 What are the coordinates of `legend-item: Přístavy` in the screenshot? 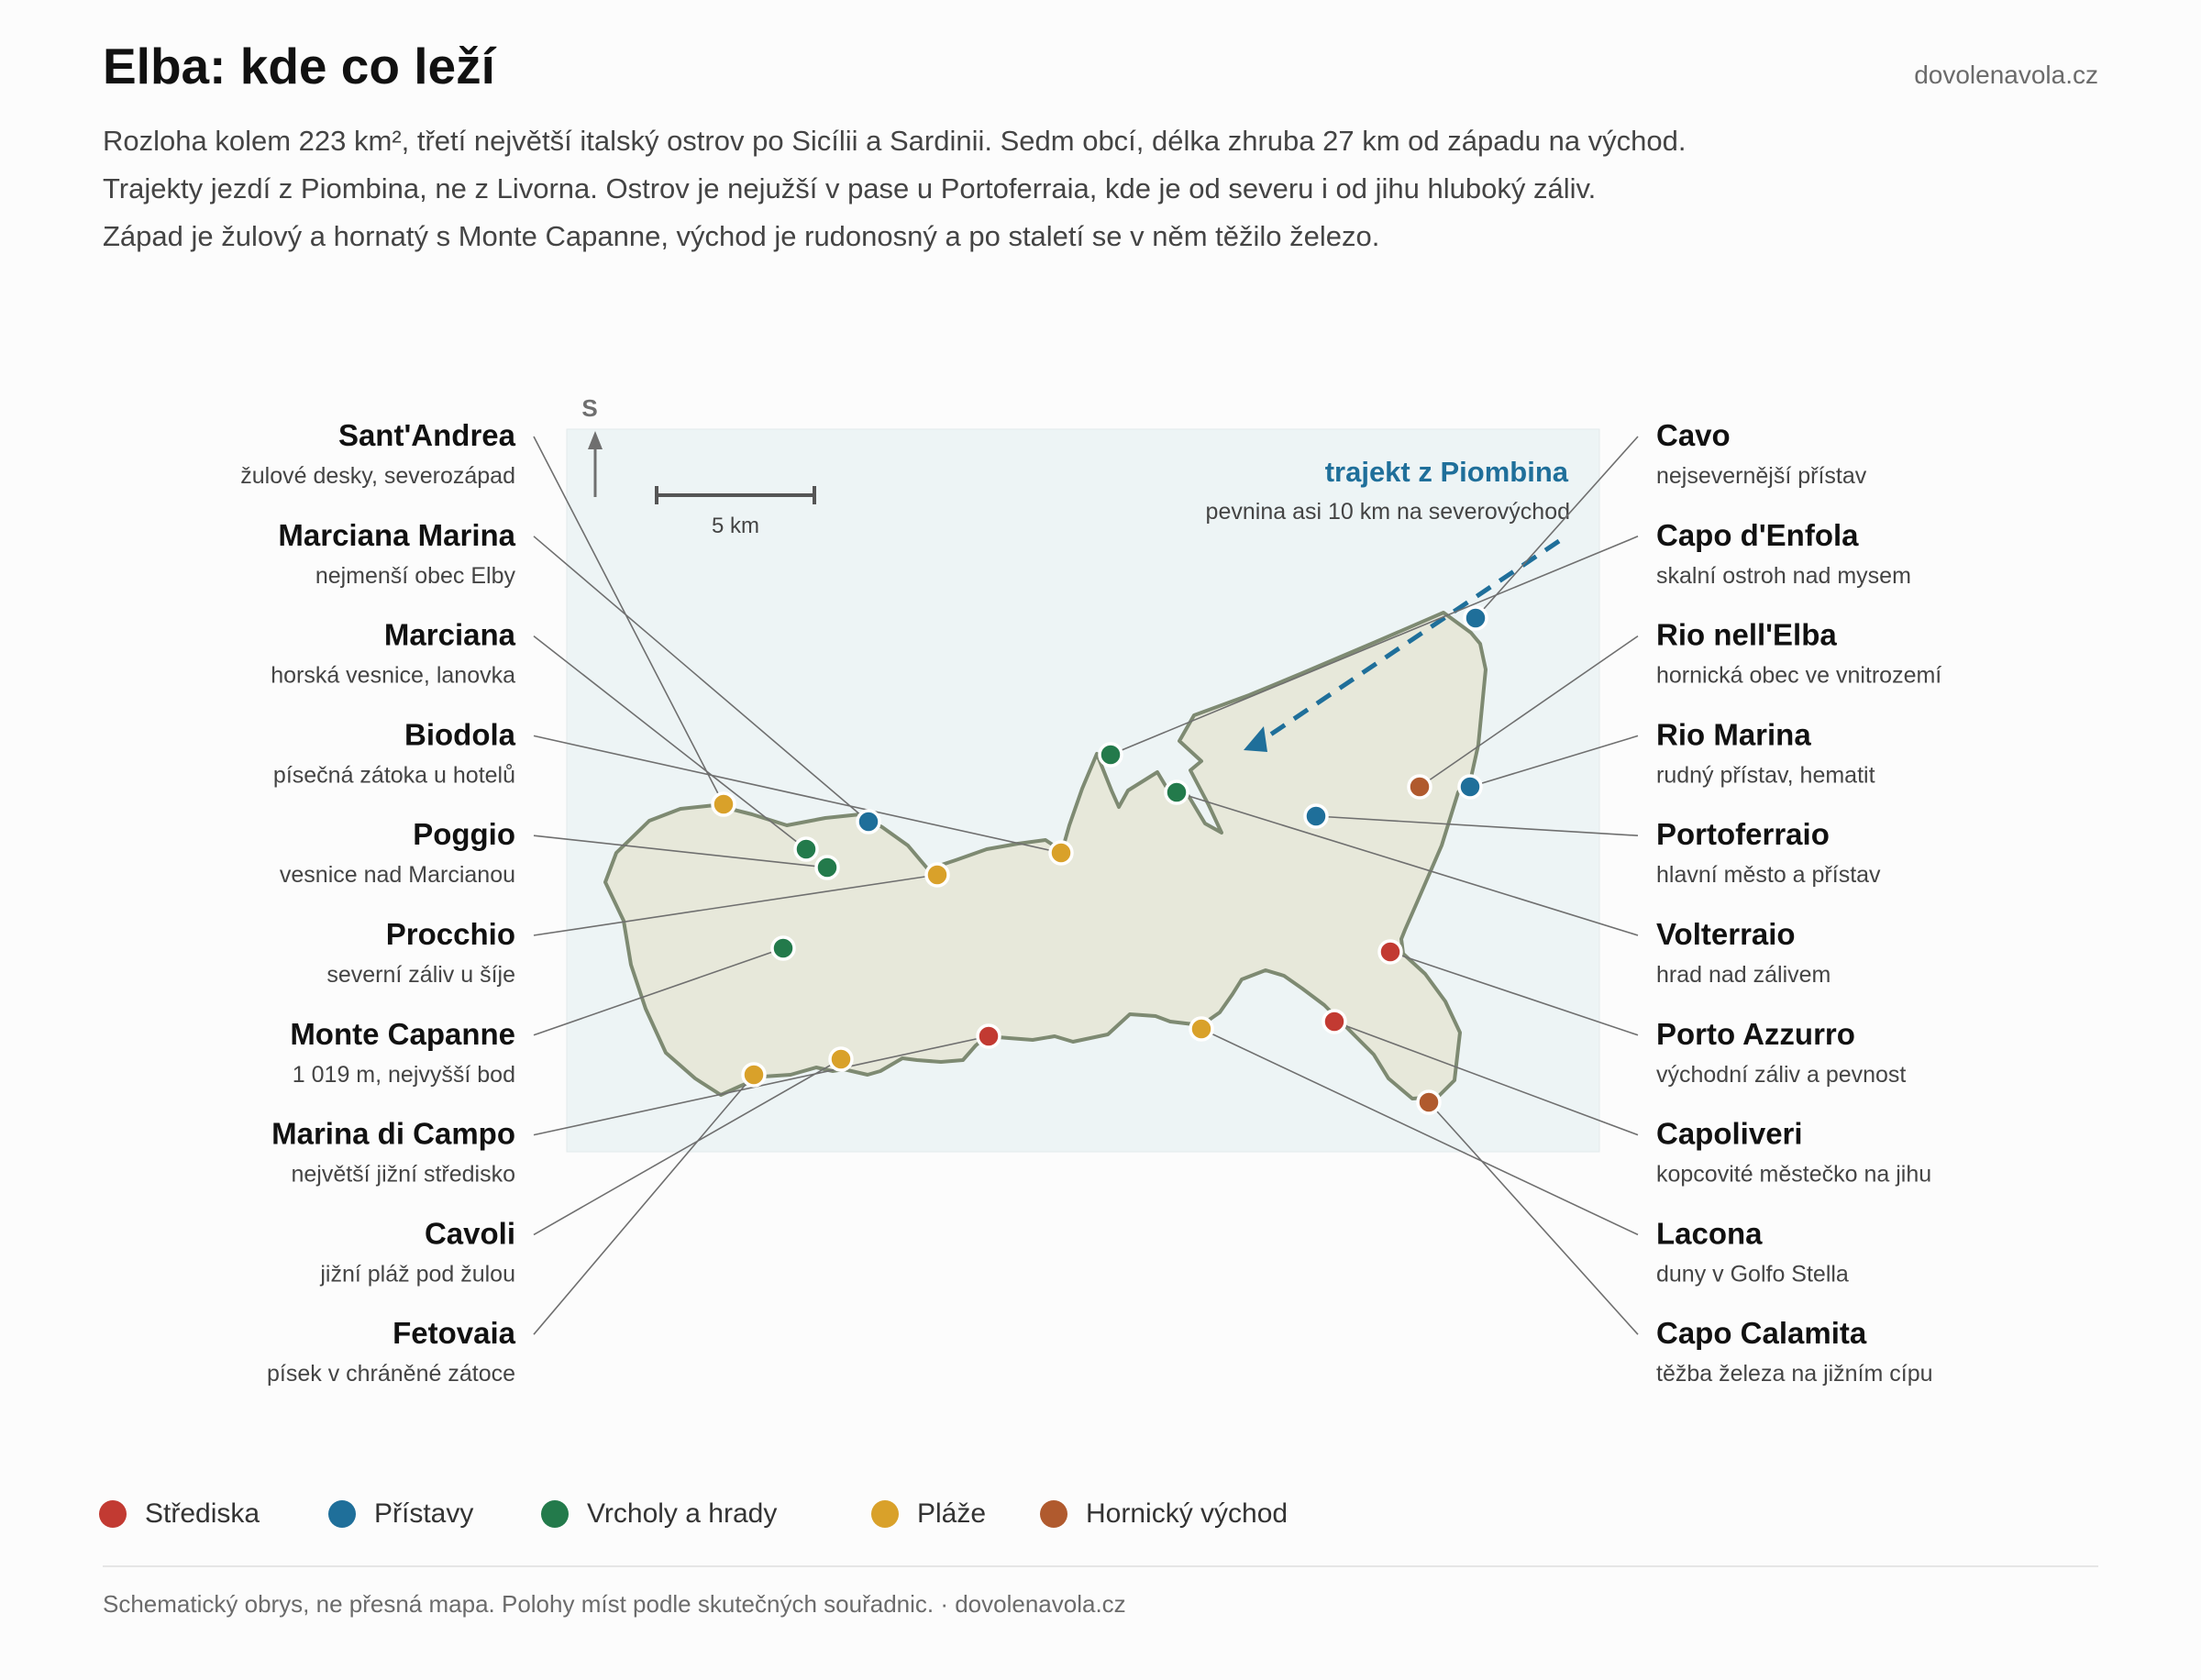 It's located at (400, 1514).